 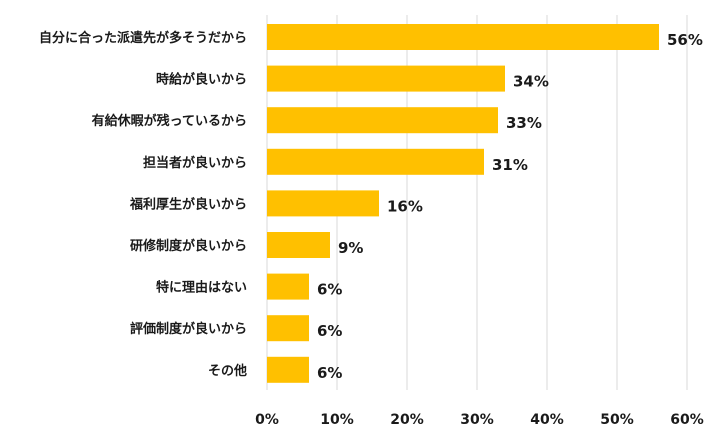 What do you see at coordinates (267, 420) in the screenshot?
I see `x-tick-label: 0%` at bounding box center [267, 420].